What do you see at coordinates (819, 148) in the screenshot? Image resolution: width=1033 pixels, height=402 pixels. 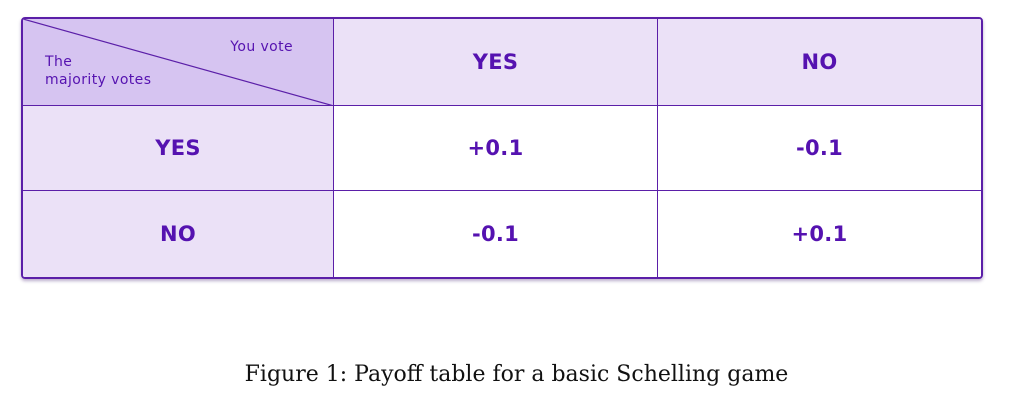 I see `payoff-cell-yes-no: -0.1` at bounding box center [819, 148].